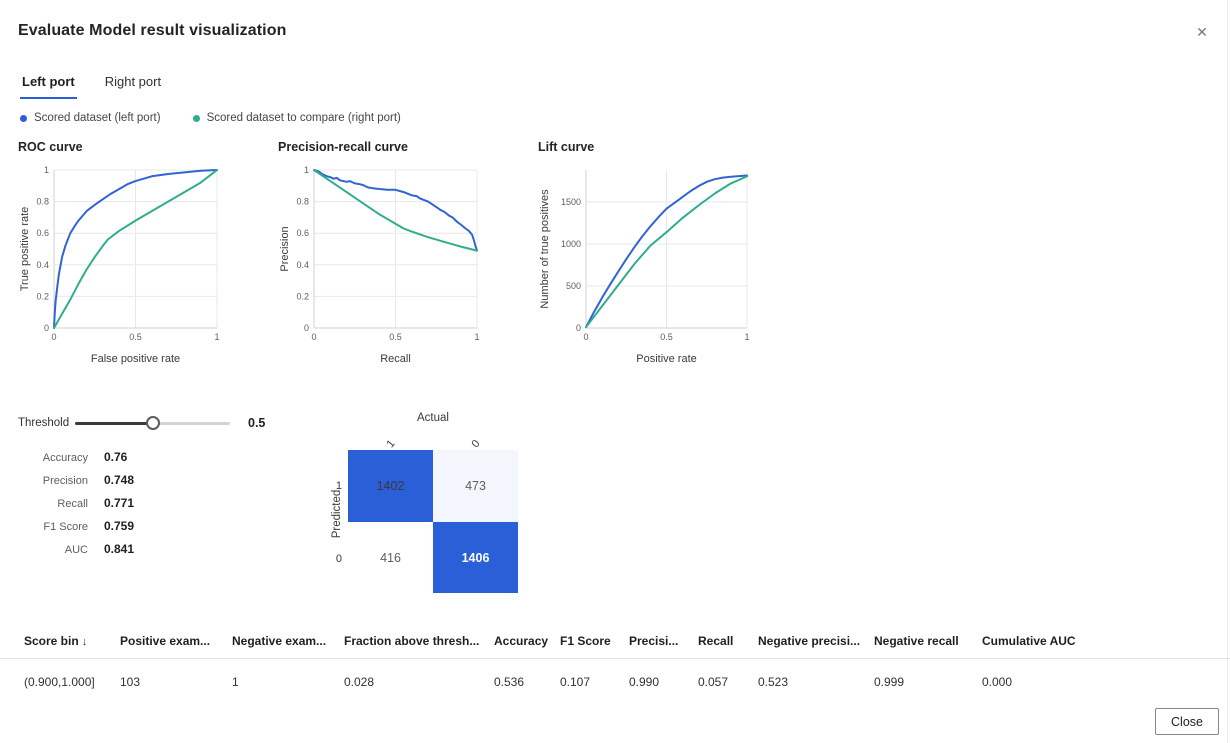 This screenshot has height=743, width=1230. I want to click on threshold-value: 0.5, so click(257, 423).